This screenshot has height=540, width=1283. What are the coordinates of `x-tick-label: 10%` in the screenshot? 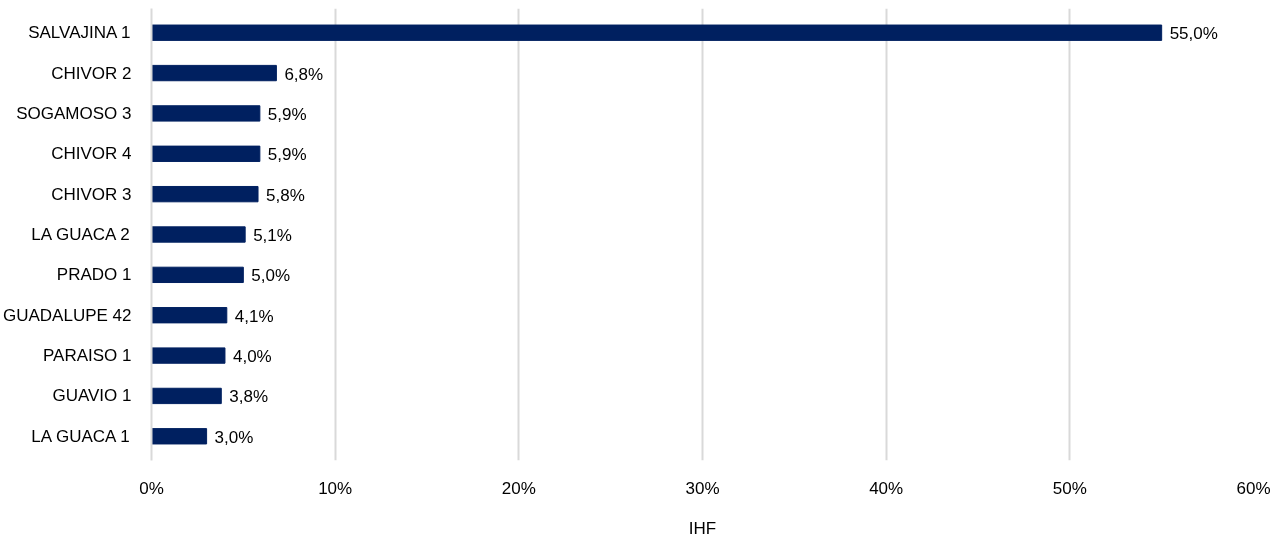 It's located at (335, 488).